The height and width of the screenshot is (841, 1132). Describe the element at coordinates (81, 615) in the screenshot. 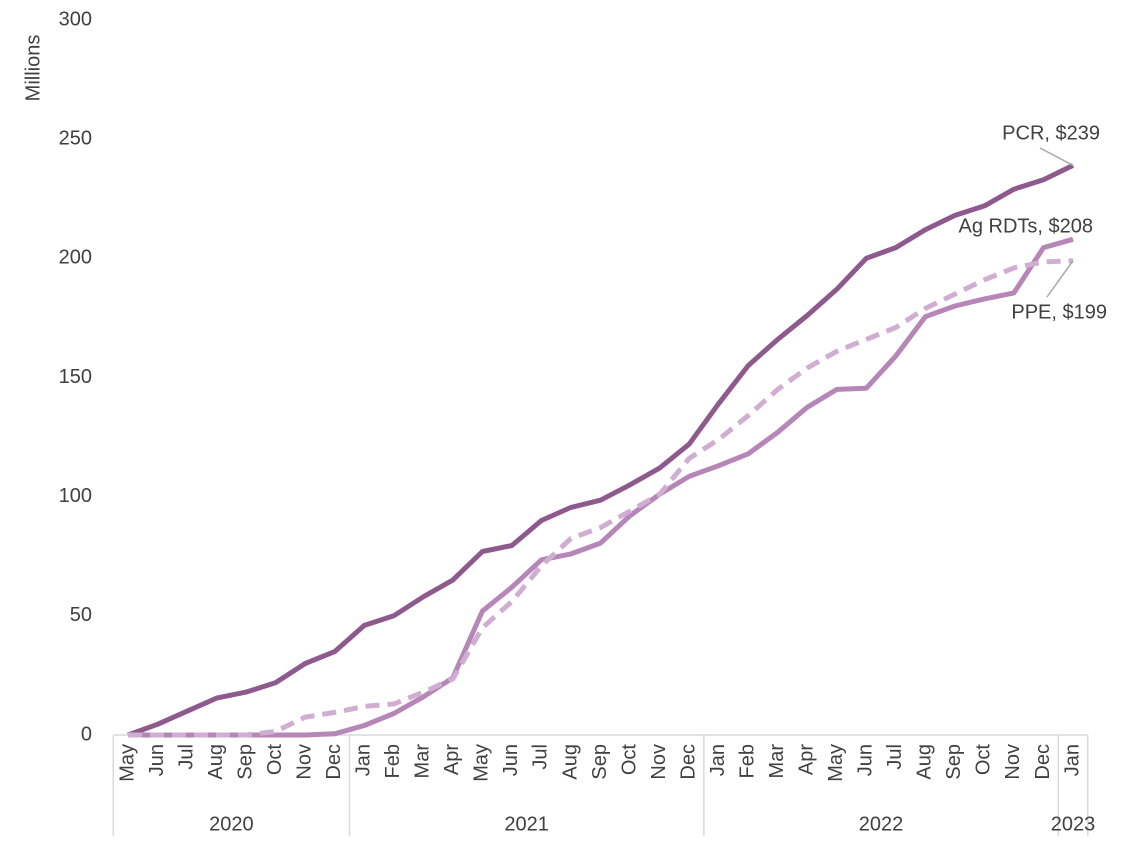

I see `y-tick-label: 50` at that location.